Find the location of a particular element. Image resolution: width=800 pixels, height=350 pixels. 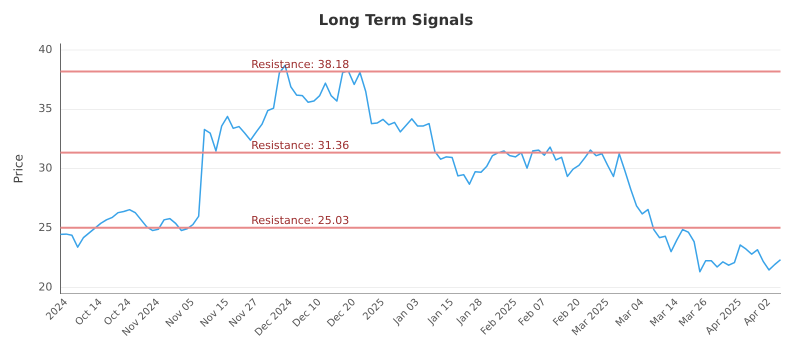

x-tick-label: Feb 07 is located at coordinates (532, 312).